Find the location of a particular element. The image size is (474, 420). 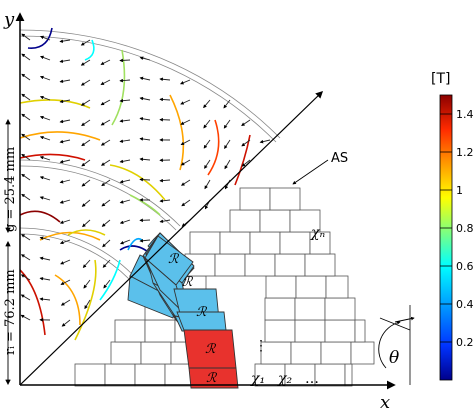

chi-1-label: χ₁ is located at coordinates (257, 379).